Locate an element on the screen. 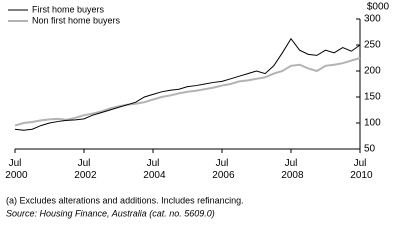 The height and width of the screenshot is (240, 397). y-tick-label: 100 is located at coordinates (372, 123).